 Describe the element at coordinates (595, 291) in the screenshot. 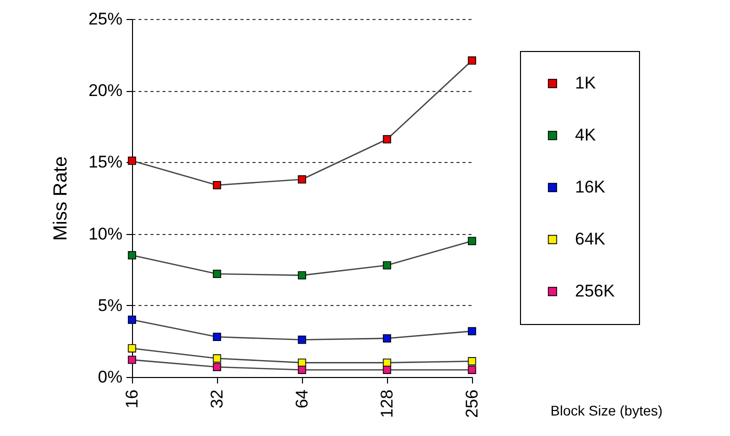

I see `legend-label: 256K` at that location.